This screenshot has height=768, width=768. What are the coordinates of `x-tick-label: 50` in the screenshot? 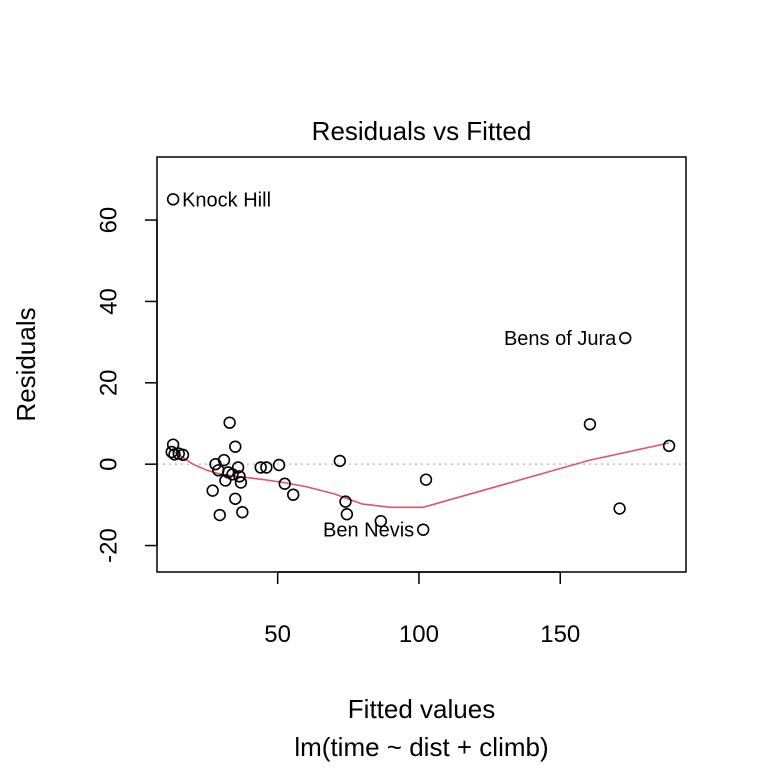 It's located at (277, 634).